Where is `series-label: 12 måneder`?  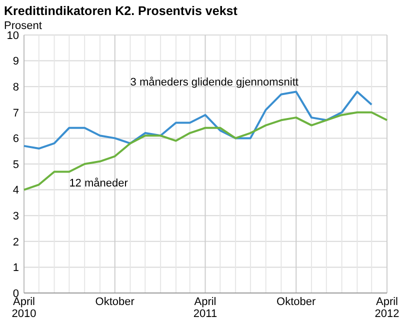
series-label: 12 måneder is located at coordinates (98, 184).